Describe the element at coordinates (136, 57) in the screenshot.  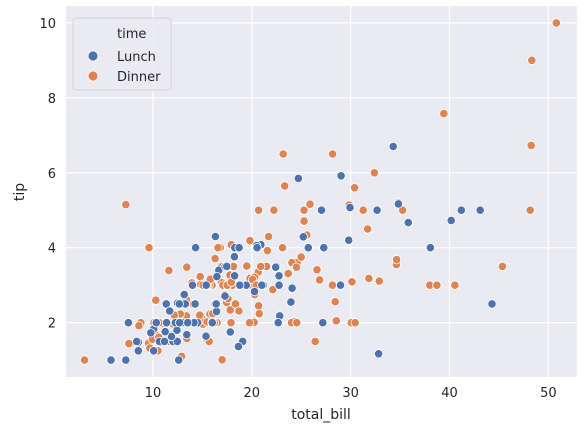
I see `legend-label-lunch: Lunch` at that location.